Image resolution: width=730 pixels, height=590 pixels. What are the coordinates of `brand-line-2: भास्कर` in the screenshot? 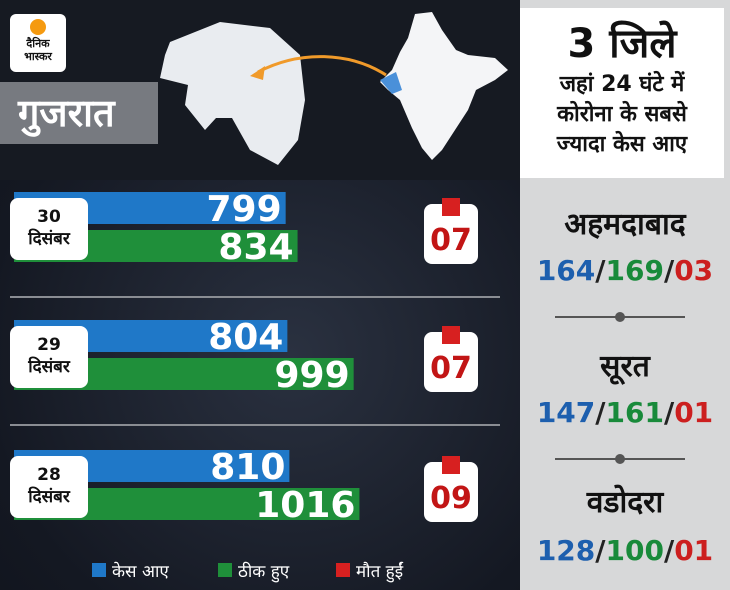 It's located at (38, 56).